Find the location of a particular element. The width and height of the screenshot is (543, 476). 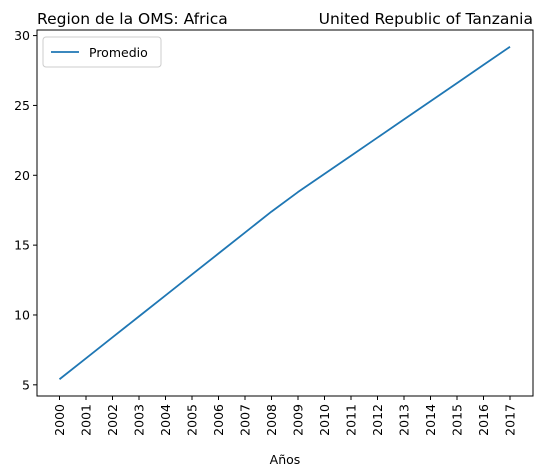

x-tick-label: 2003 is located at coordinates (139, 420).